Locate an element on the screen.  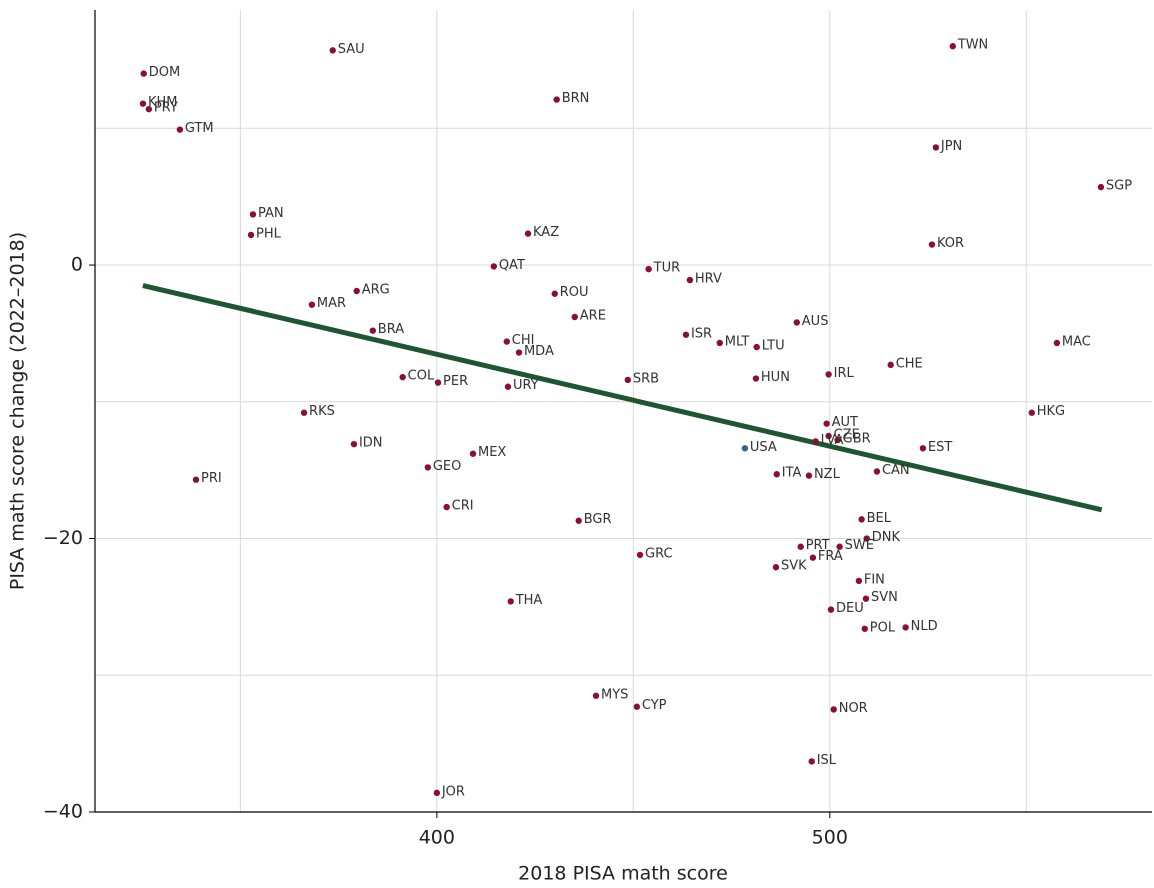
x-axis-title: 2018 PISA math score is located at coordinates (623, 874).